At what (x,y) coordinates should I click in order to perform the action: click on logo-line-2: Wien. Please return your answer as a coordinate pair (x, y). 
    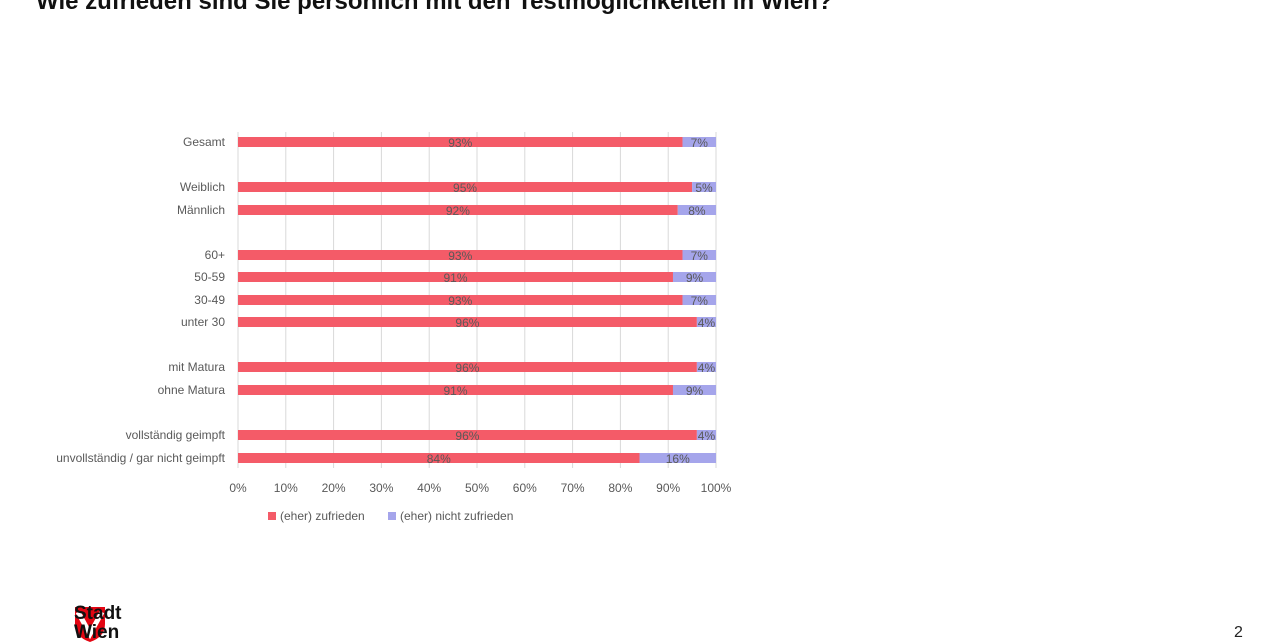
    Looking at the image, I should click on (97, 632).